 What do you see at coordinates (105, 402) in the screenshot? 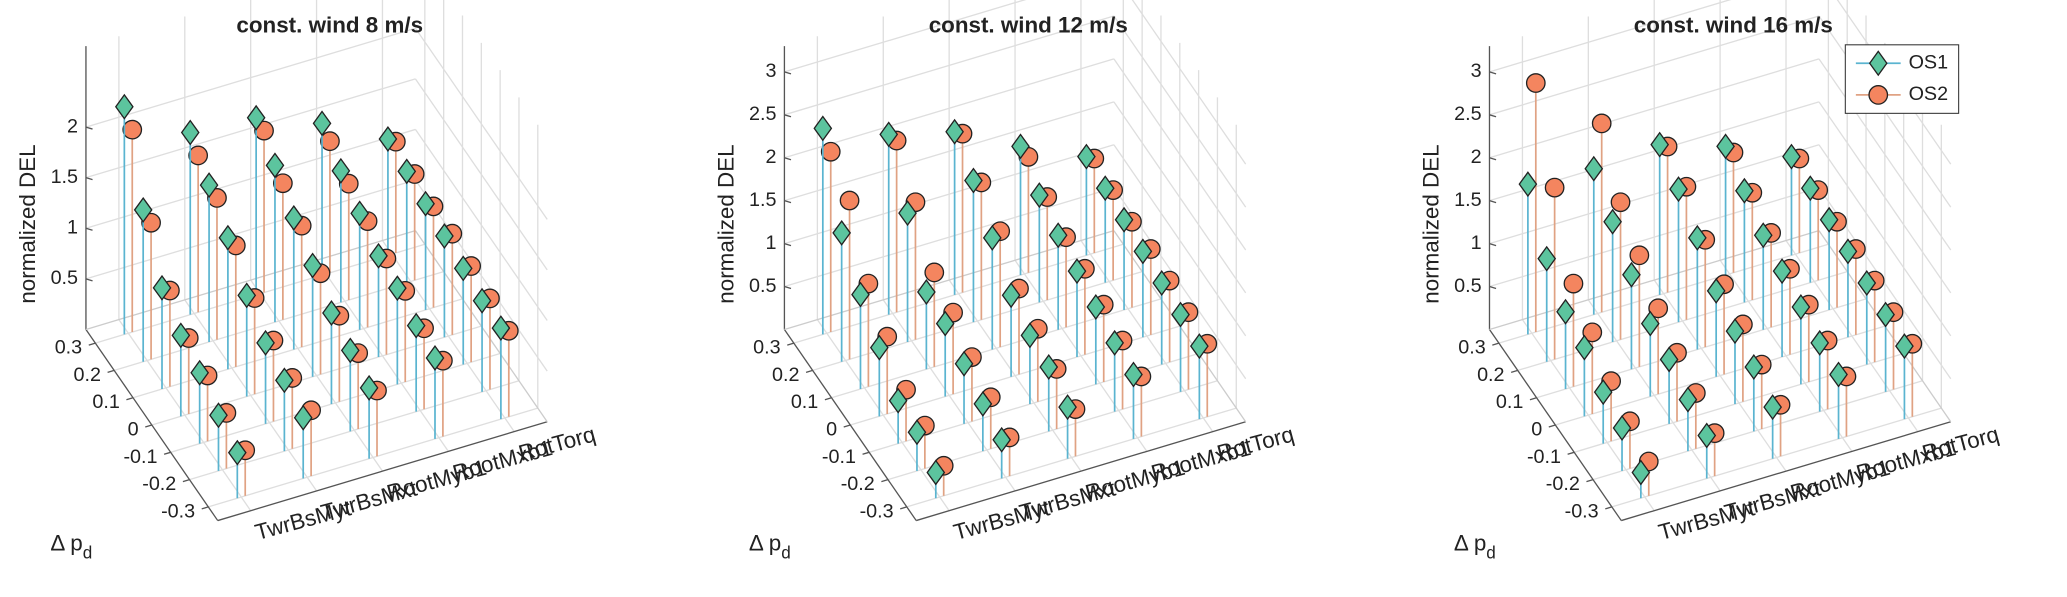
I see `y-tick-label: 0.1` at bounding box center [105, 402].